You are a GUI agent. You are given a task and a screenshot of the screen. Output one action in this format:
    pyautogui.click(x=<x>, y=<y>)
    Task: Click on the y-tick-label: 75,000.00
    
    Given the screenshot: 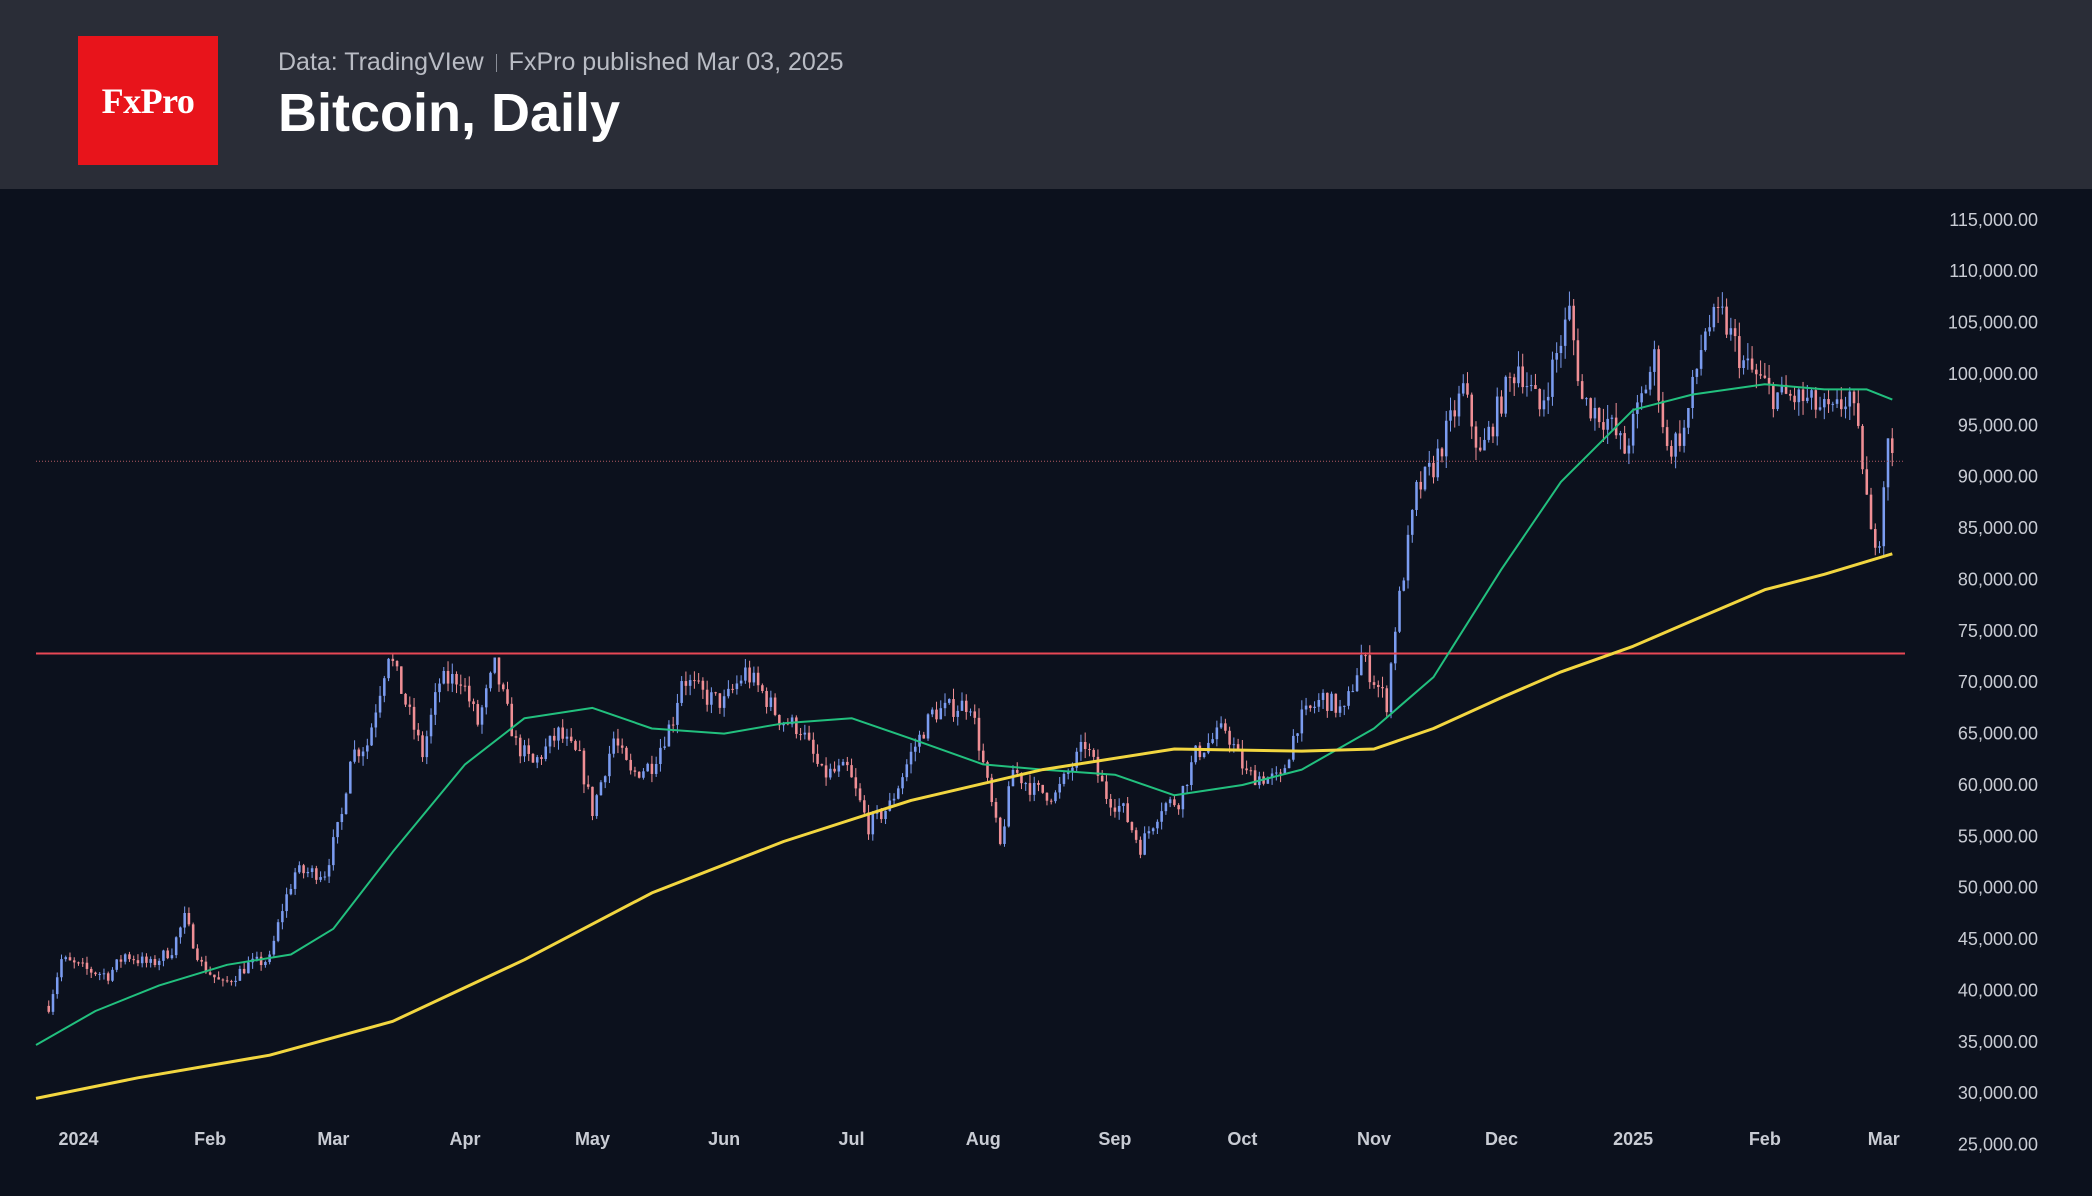 What is the action you would take?
    pyautogui.click(x=1998, y=631)
    